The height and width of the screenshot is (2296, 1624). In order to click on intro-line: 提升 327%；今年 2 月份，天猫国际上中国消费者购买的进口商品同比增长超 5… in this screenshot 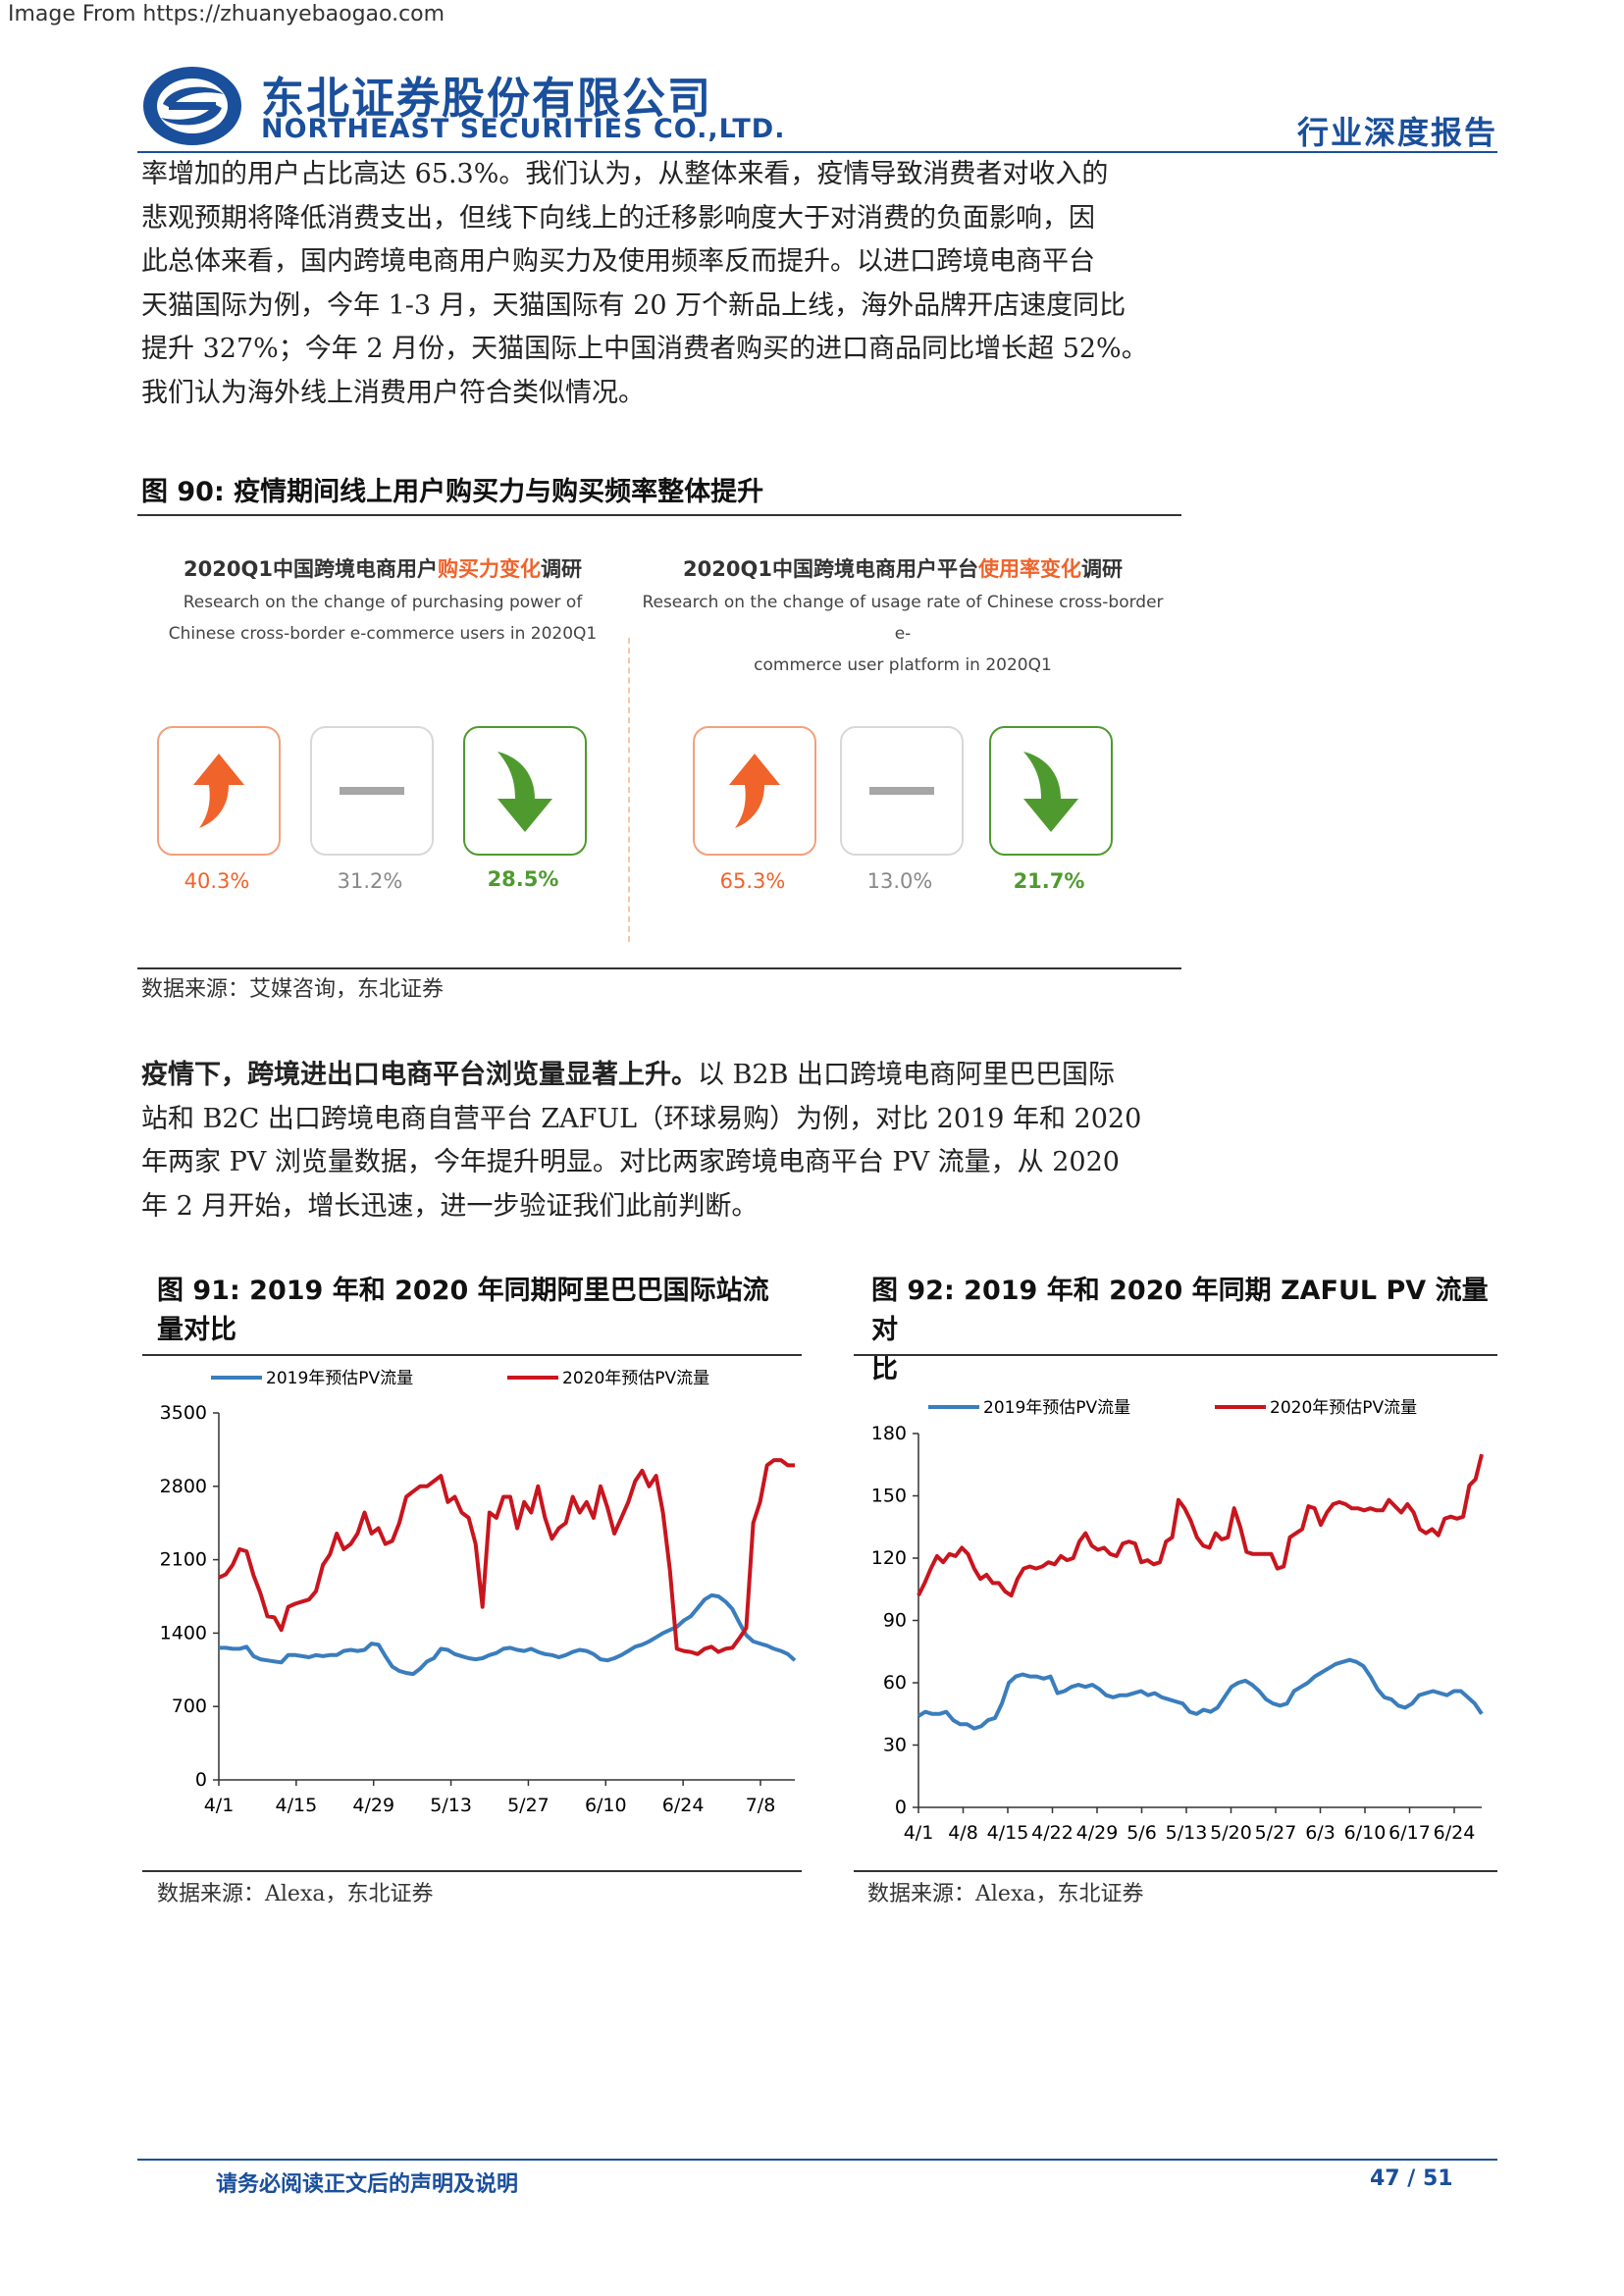, I will do `click(644, 349)`.